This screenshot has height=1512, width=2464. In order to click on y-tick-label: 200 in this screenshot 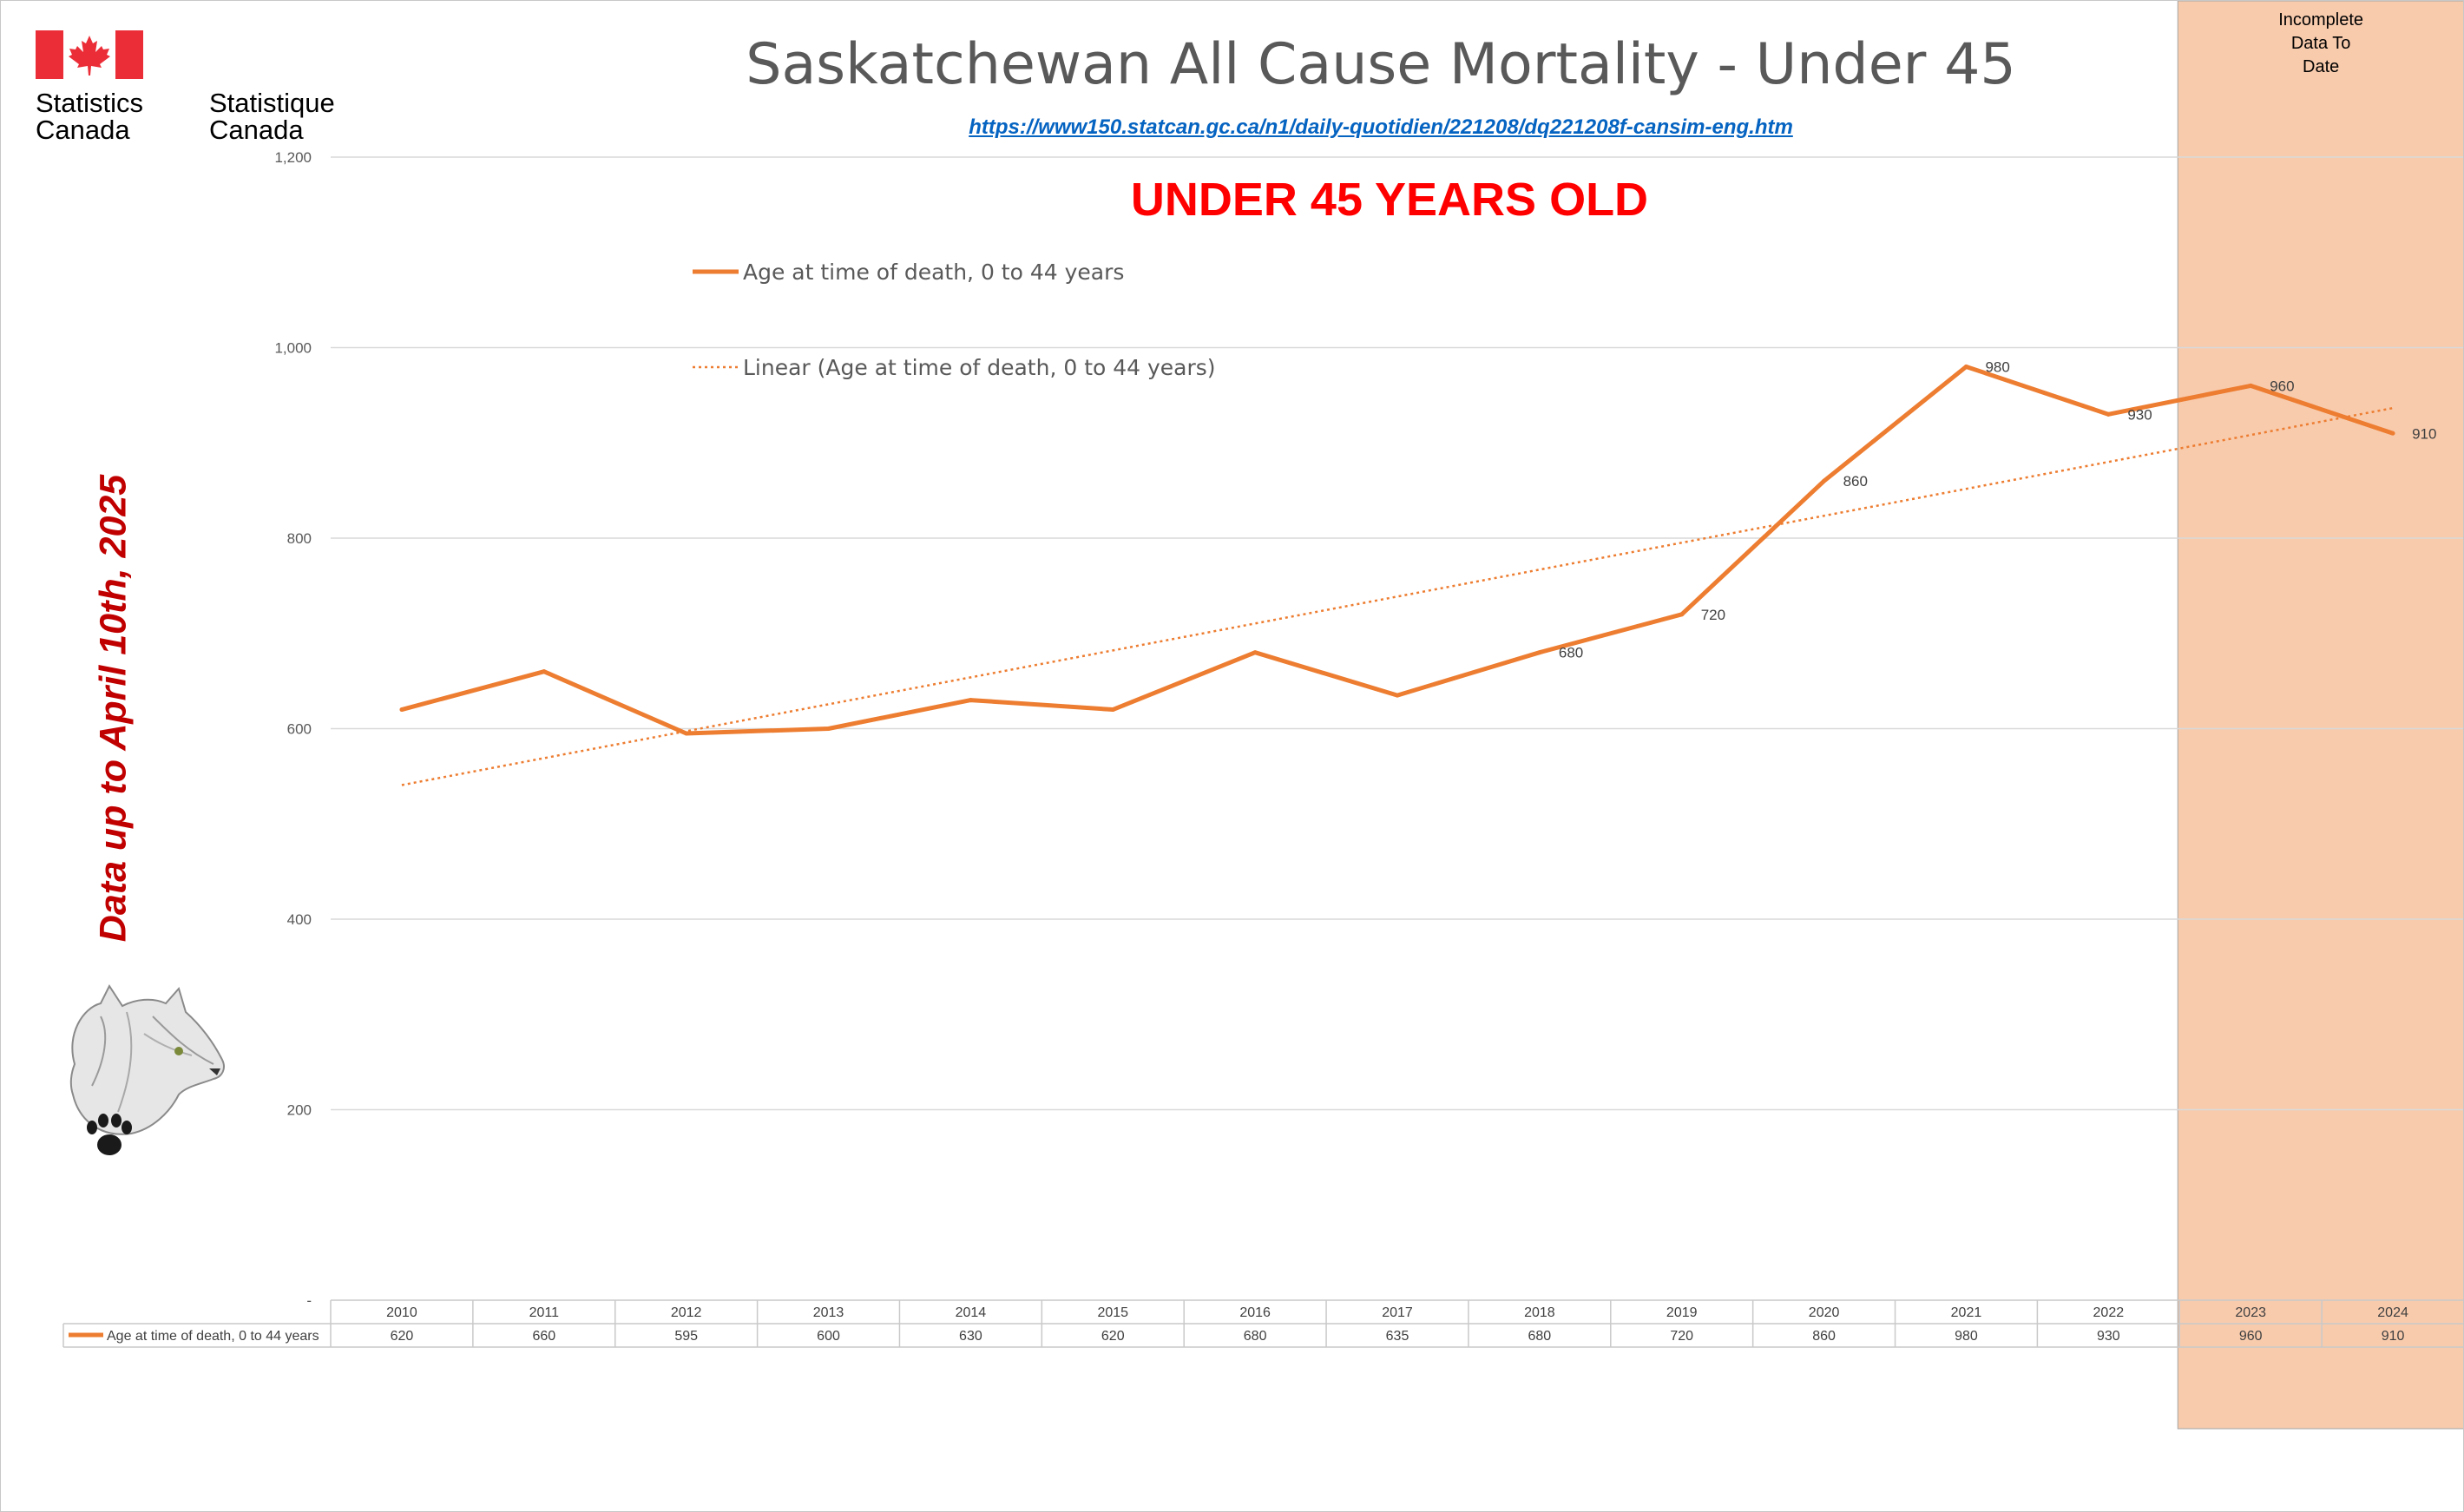, I will do `click(300, 1110)`.